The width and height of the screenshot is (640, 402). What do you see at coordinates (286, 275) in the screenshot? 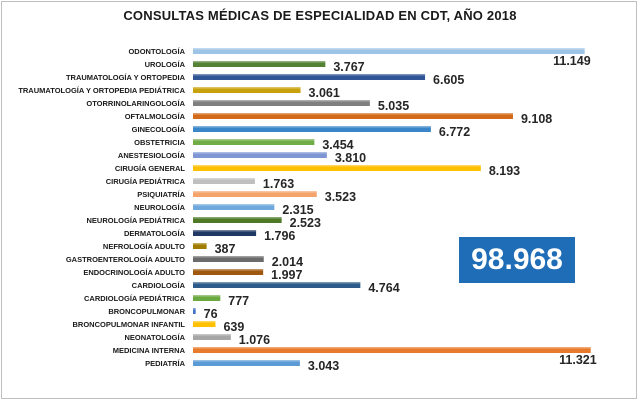
I see `value-label: 1.997` at bounding box center [286, 275].